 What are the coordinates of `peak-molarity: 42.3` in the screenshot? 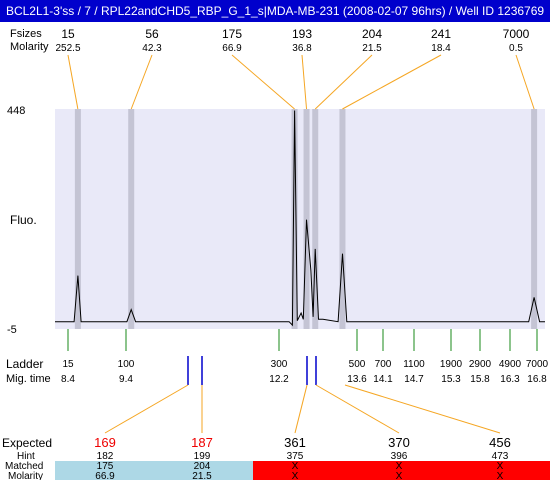 It's located at (152, 48).